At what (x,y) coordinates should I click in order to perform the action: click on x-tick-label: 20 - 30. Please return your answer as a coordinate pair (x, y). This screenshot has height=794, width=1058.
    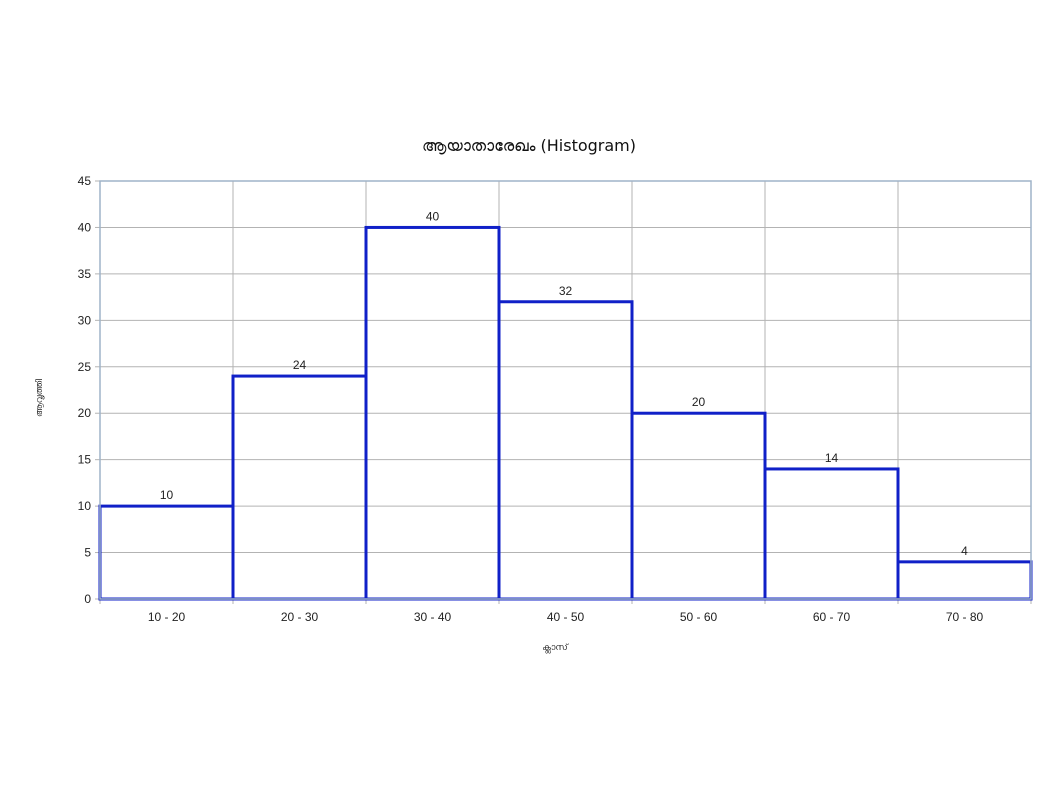
    Looking at the image, I should click on (300, 617).